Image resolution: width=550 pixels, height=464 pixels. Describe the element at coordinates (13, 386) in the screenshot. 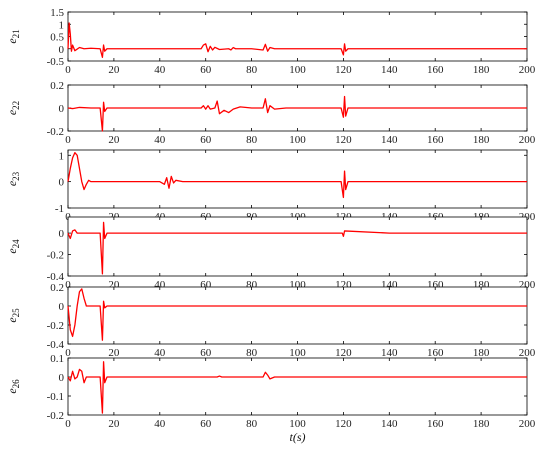

I see `y-axis-label-e26: e26` at that location.